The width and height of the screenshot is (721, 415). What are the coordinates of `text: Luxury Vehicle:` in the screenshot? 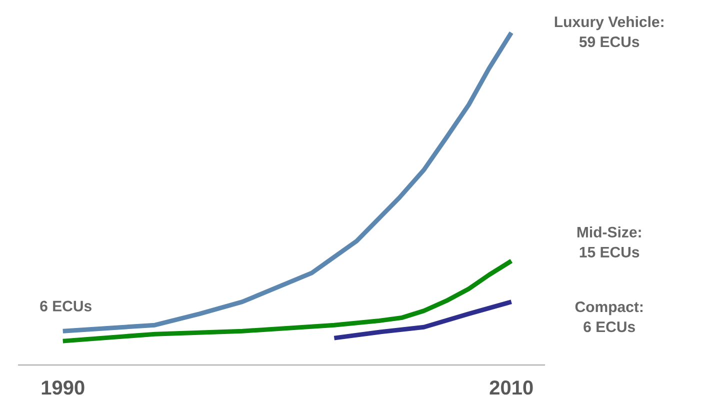 It's located at (609, 23).